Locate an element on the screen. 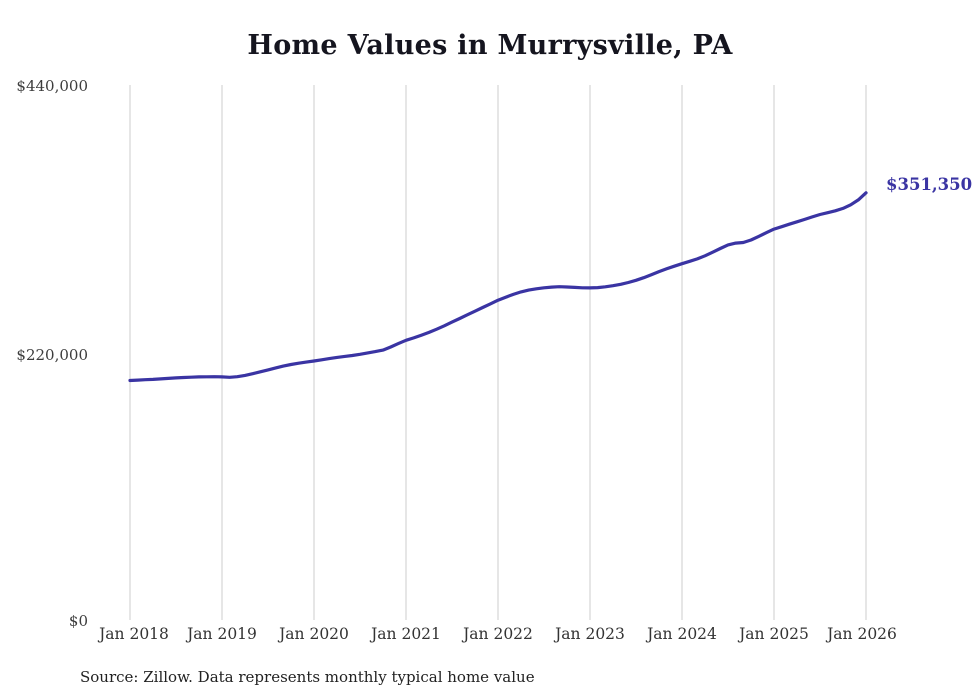 This screenshot has width=980, height=699. y-axis-tick-440000: $440,000 is located at coordinates (52, 86).